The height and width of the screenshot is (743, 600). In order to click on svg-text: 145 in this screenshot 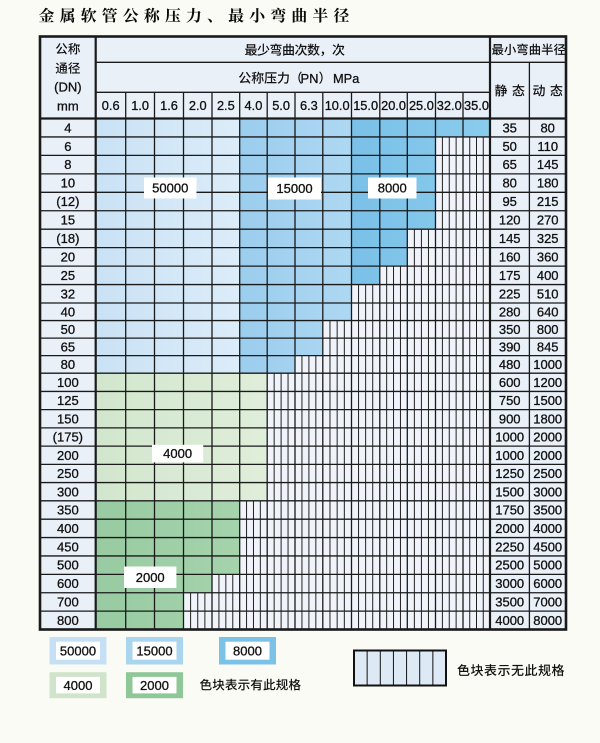, I will do `click(510, 238)`.